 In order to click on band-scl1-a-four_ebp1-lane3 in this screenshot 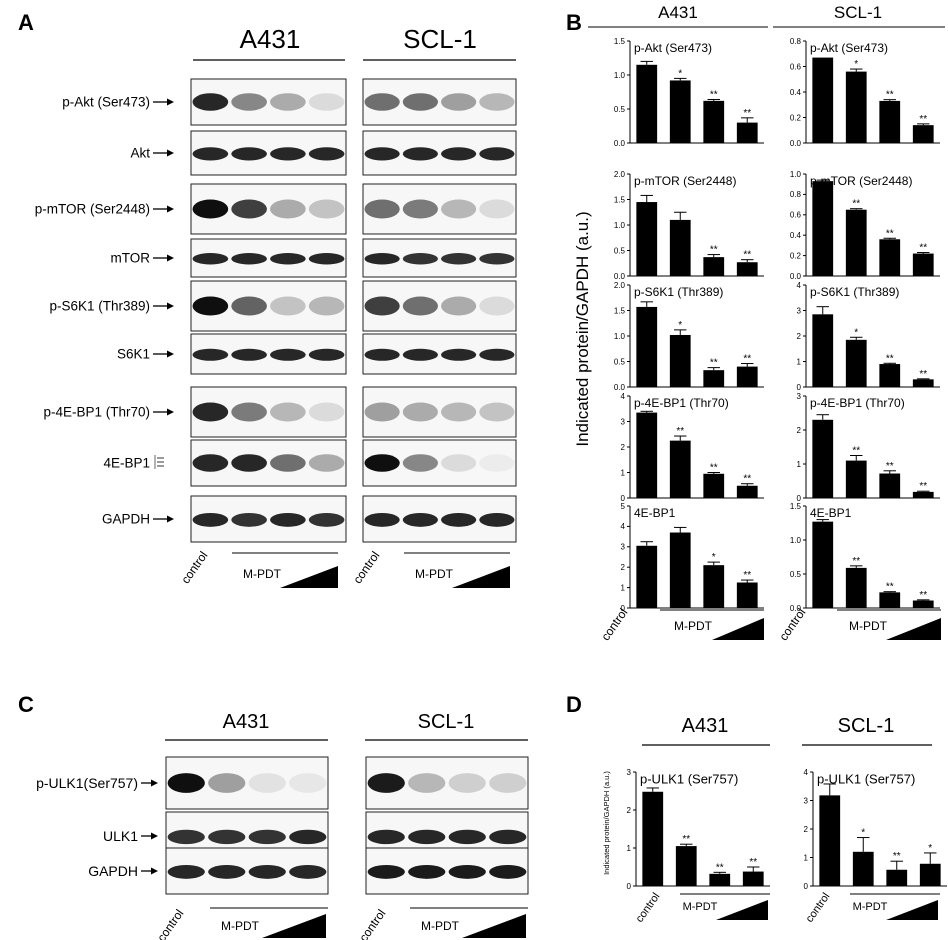, I will do `click(459, 463)`.